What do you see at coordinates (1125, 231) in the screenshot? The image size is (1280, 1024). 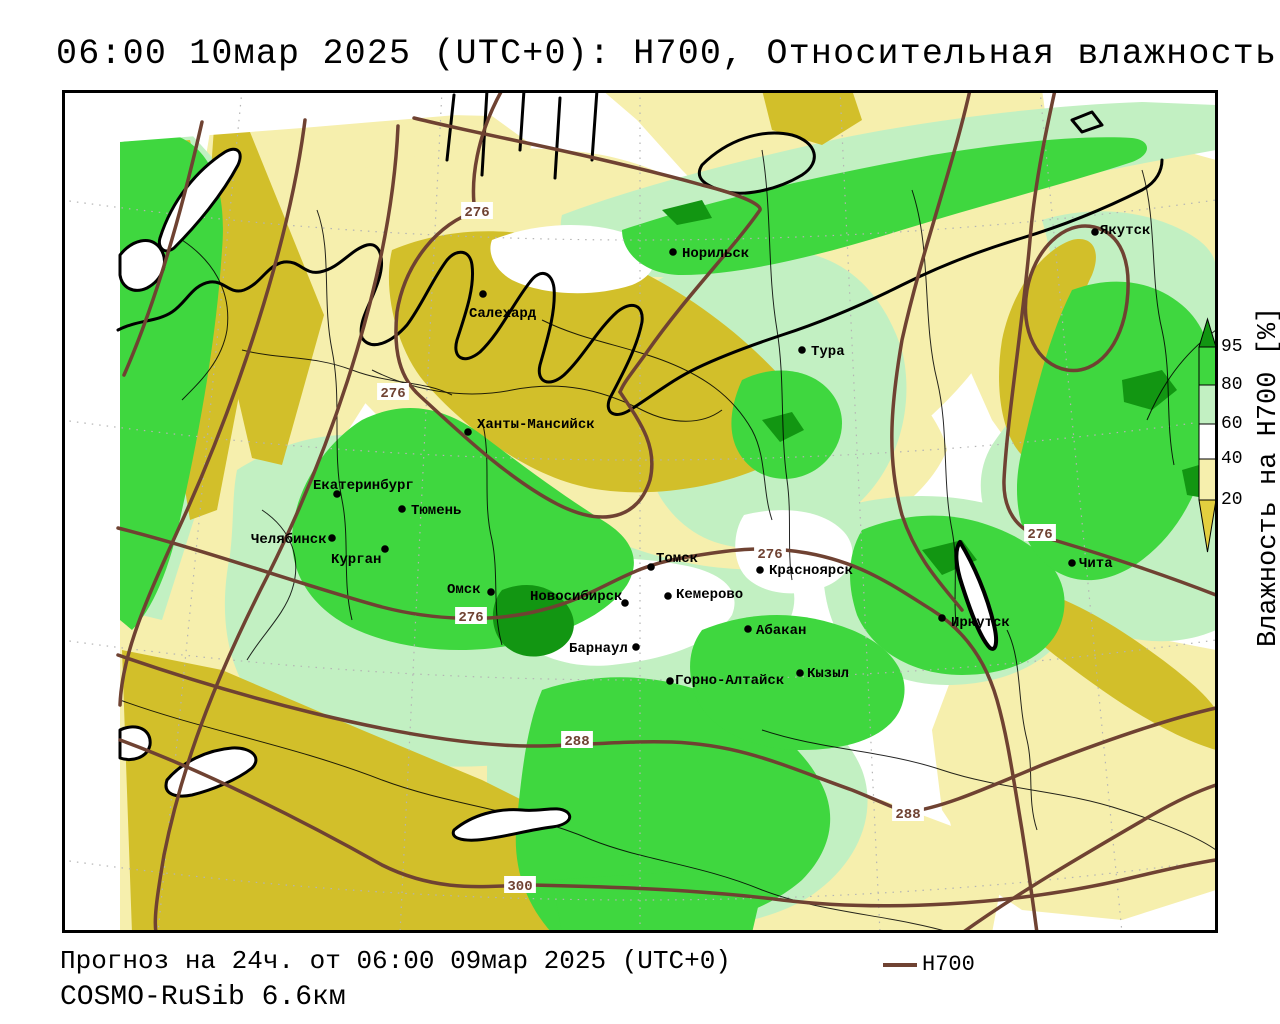 I see `city-label: Якутск` at bounding box center [1125, 231].